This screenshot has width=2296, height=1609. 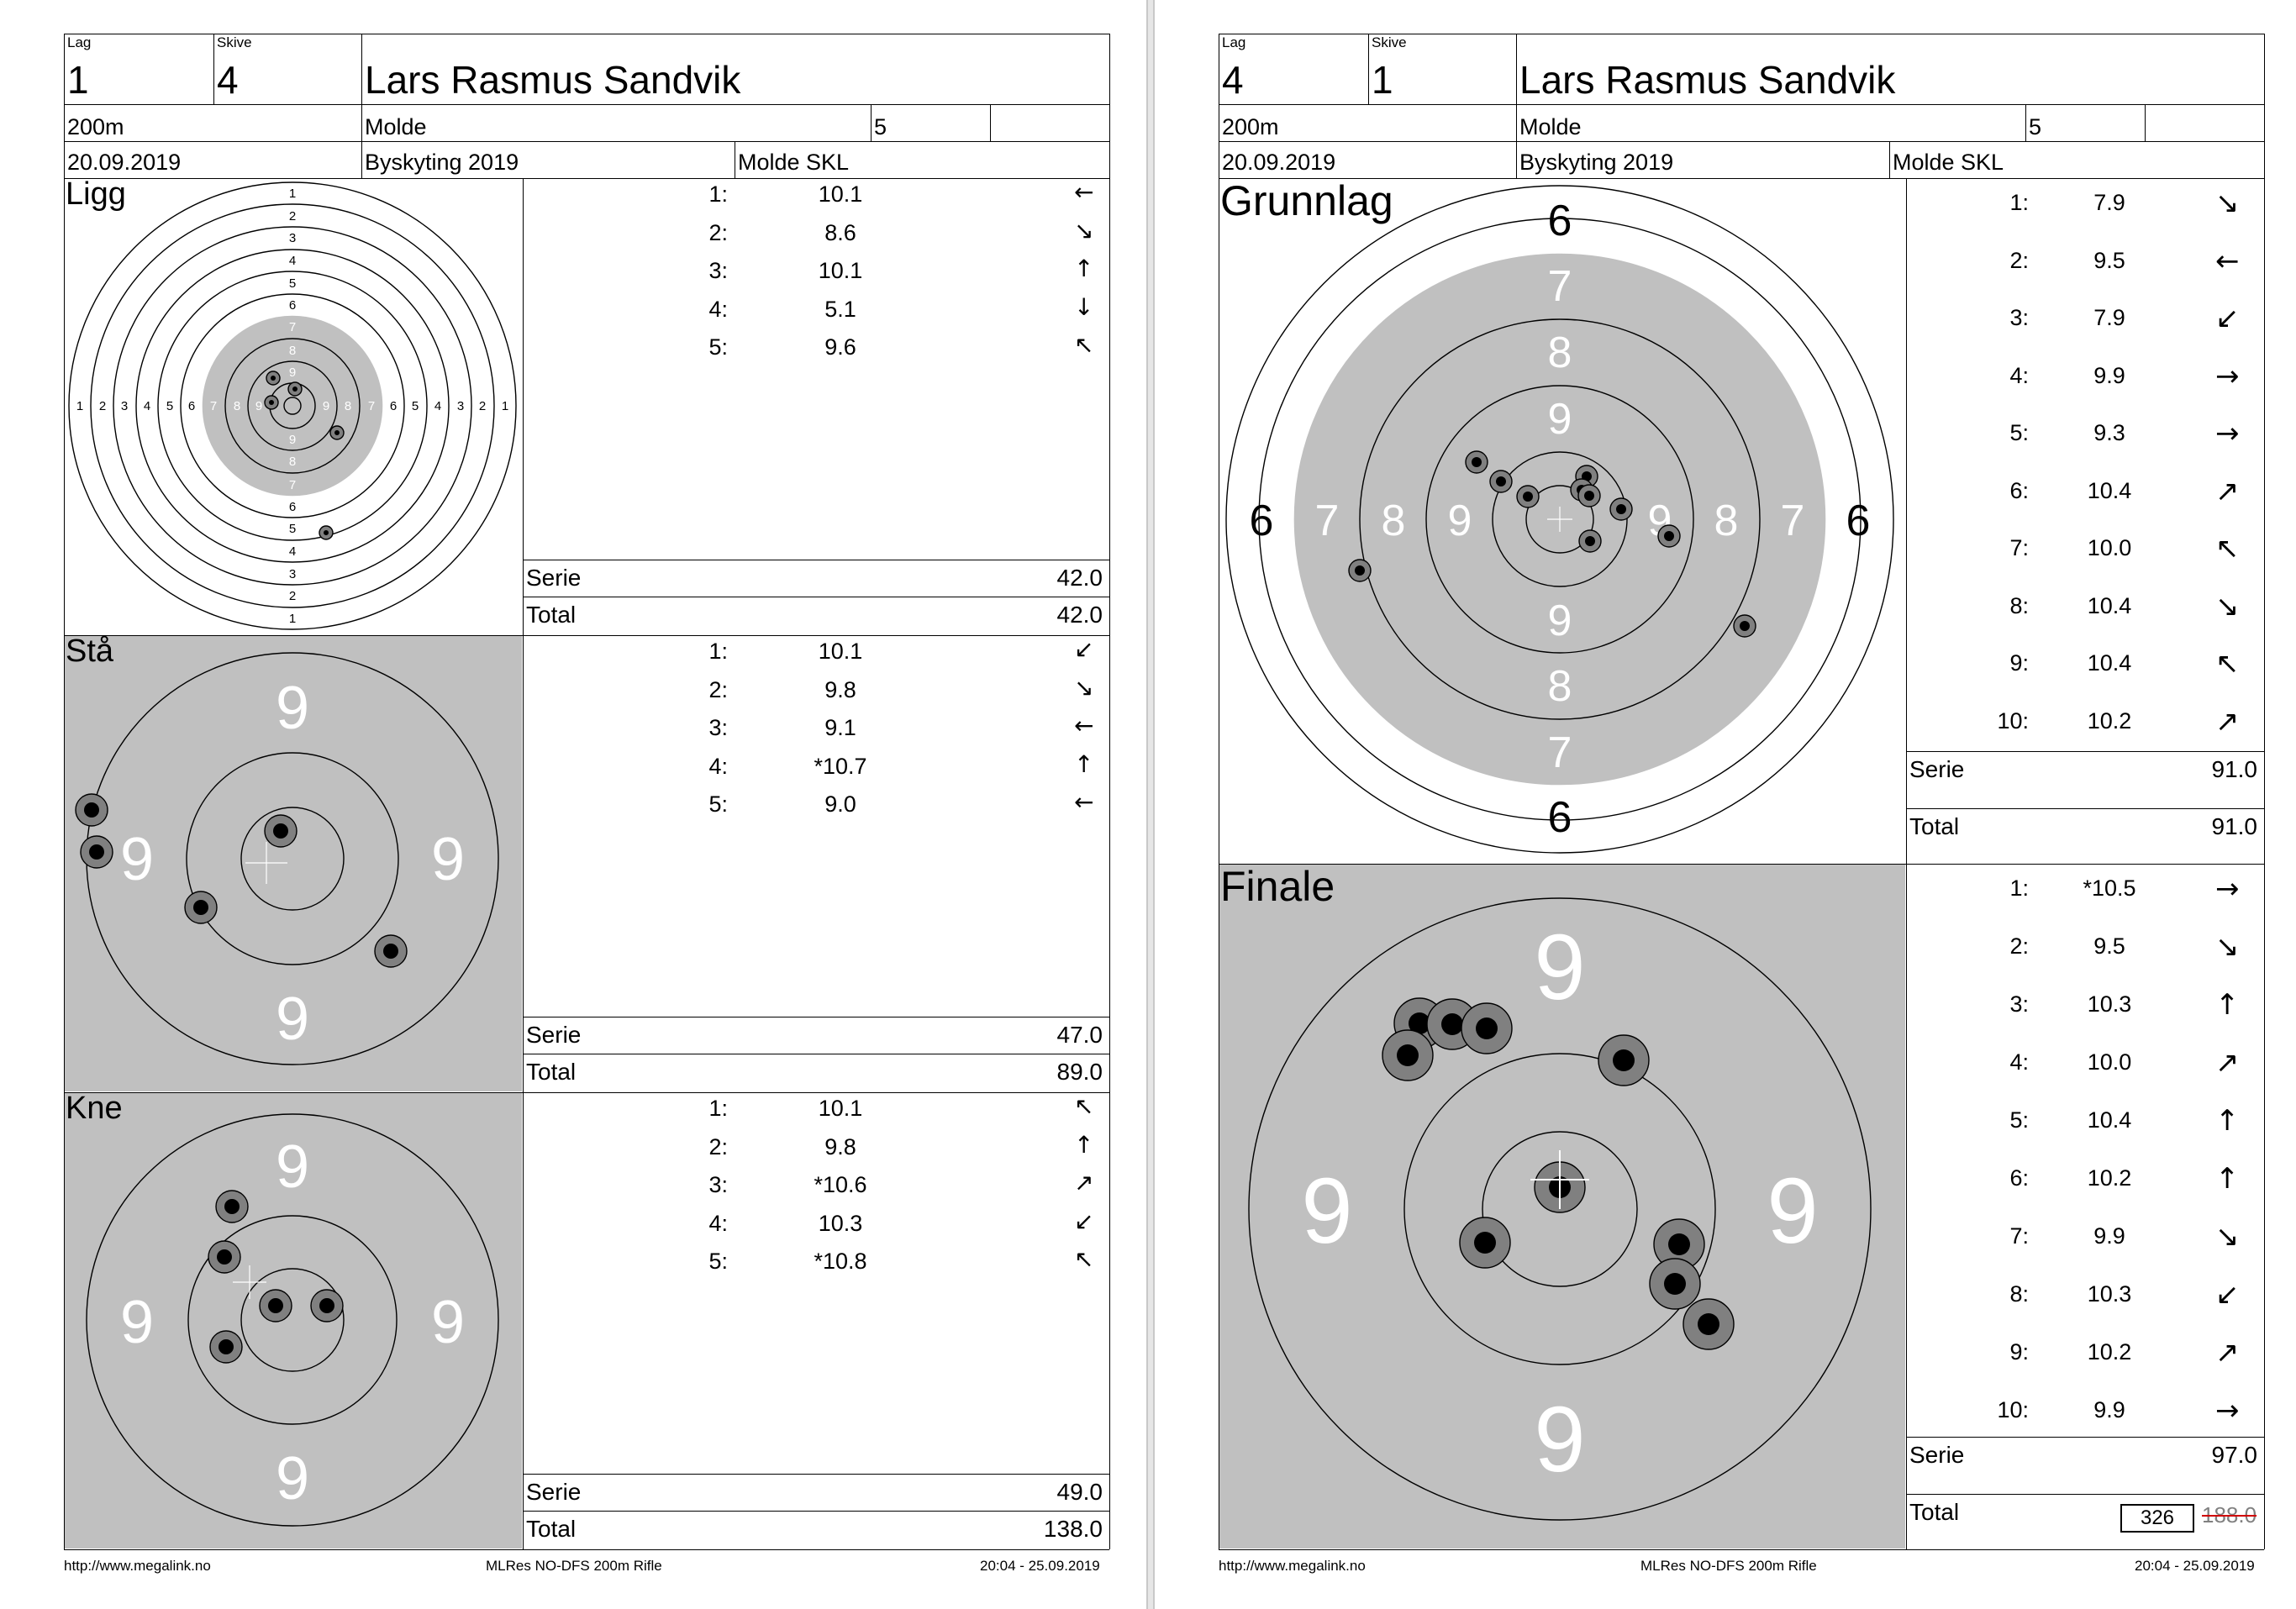 What do you see at coordinates (396, 126) in the screenshot?
I see `club: Molde` at bounding box center [396, 126].